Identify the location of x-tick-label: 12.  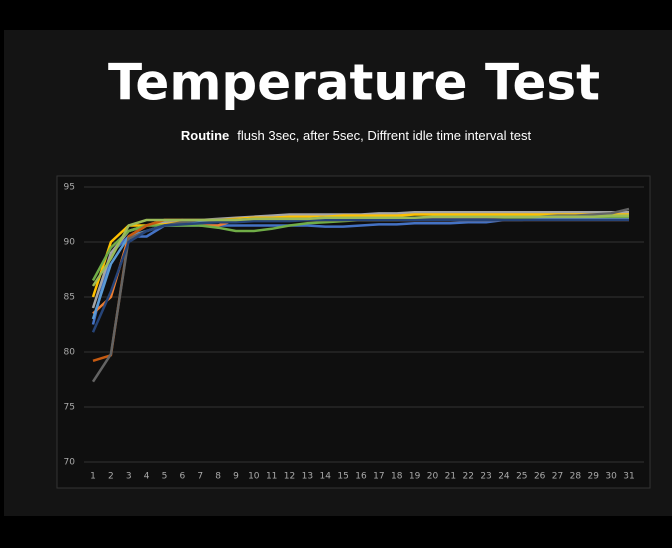
(289, 477).